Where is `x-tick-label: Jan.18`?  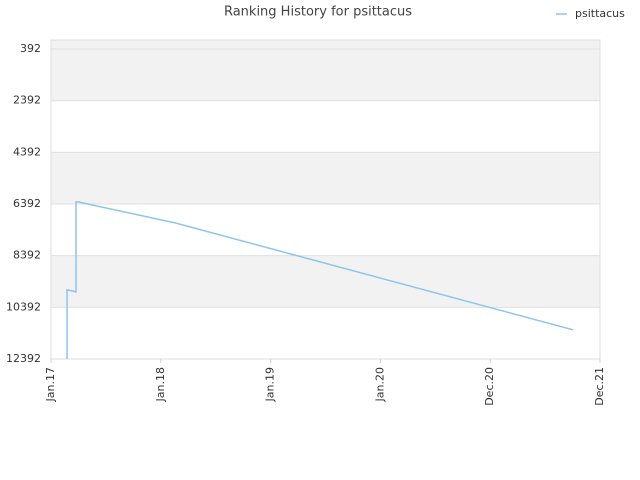
x-tick-label: Jan.18 is located at coordinates (160, 384).